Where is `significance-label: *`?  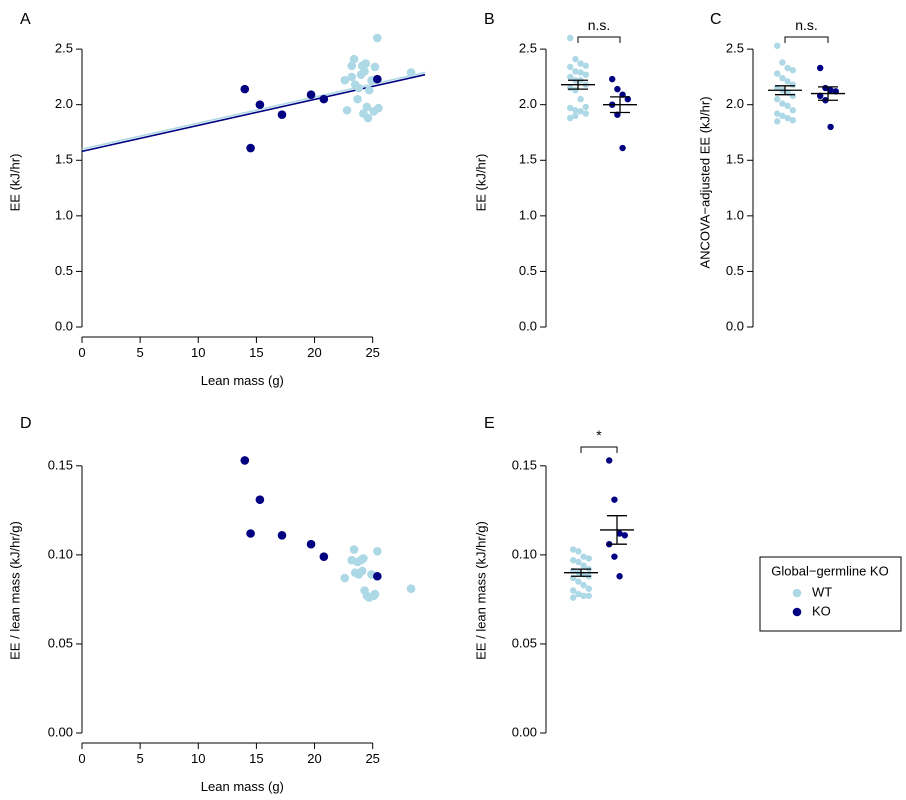 significance-label: * is located at coordinates (599, 435).